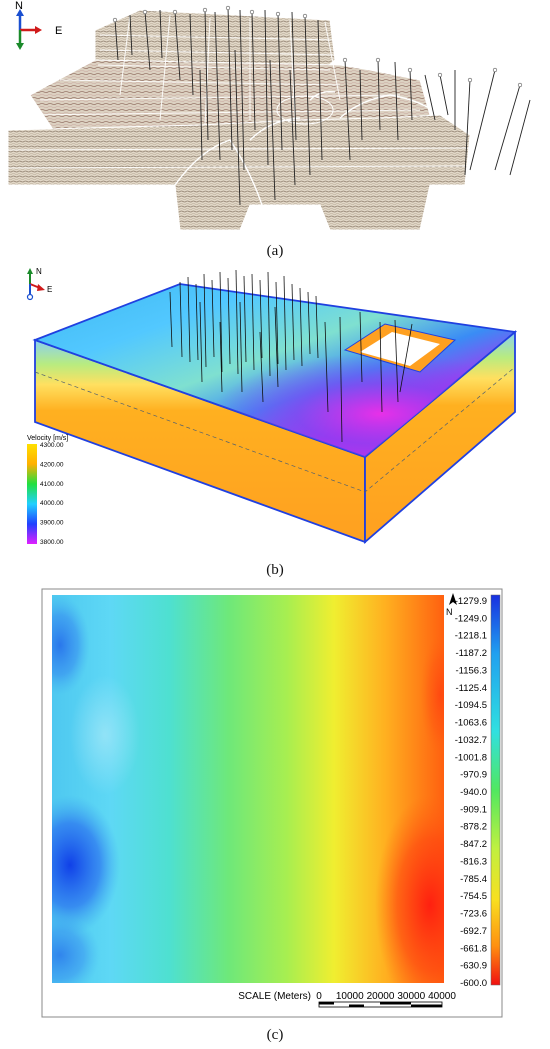  What do you see at coordinates (473, 775) in the screenshot?
I see `colorbar-tick-label: -970.9` at bounding box center [473, 775].